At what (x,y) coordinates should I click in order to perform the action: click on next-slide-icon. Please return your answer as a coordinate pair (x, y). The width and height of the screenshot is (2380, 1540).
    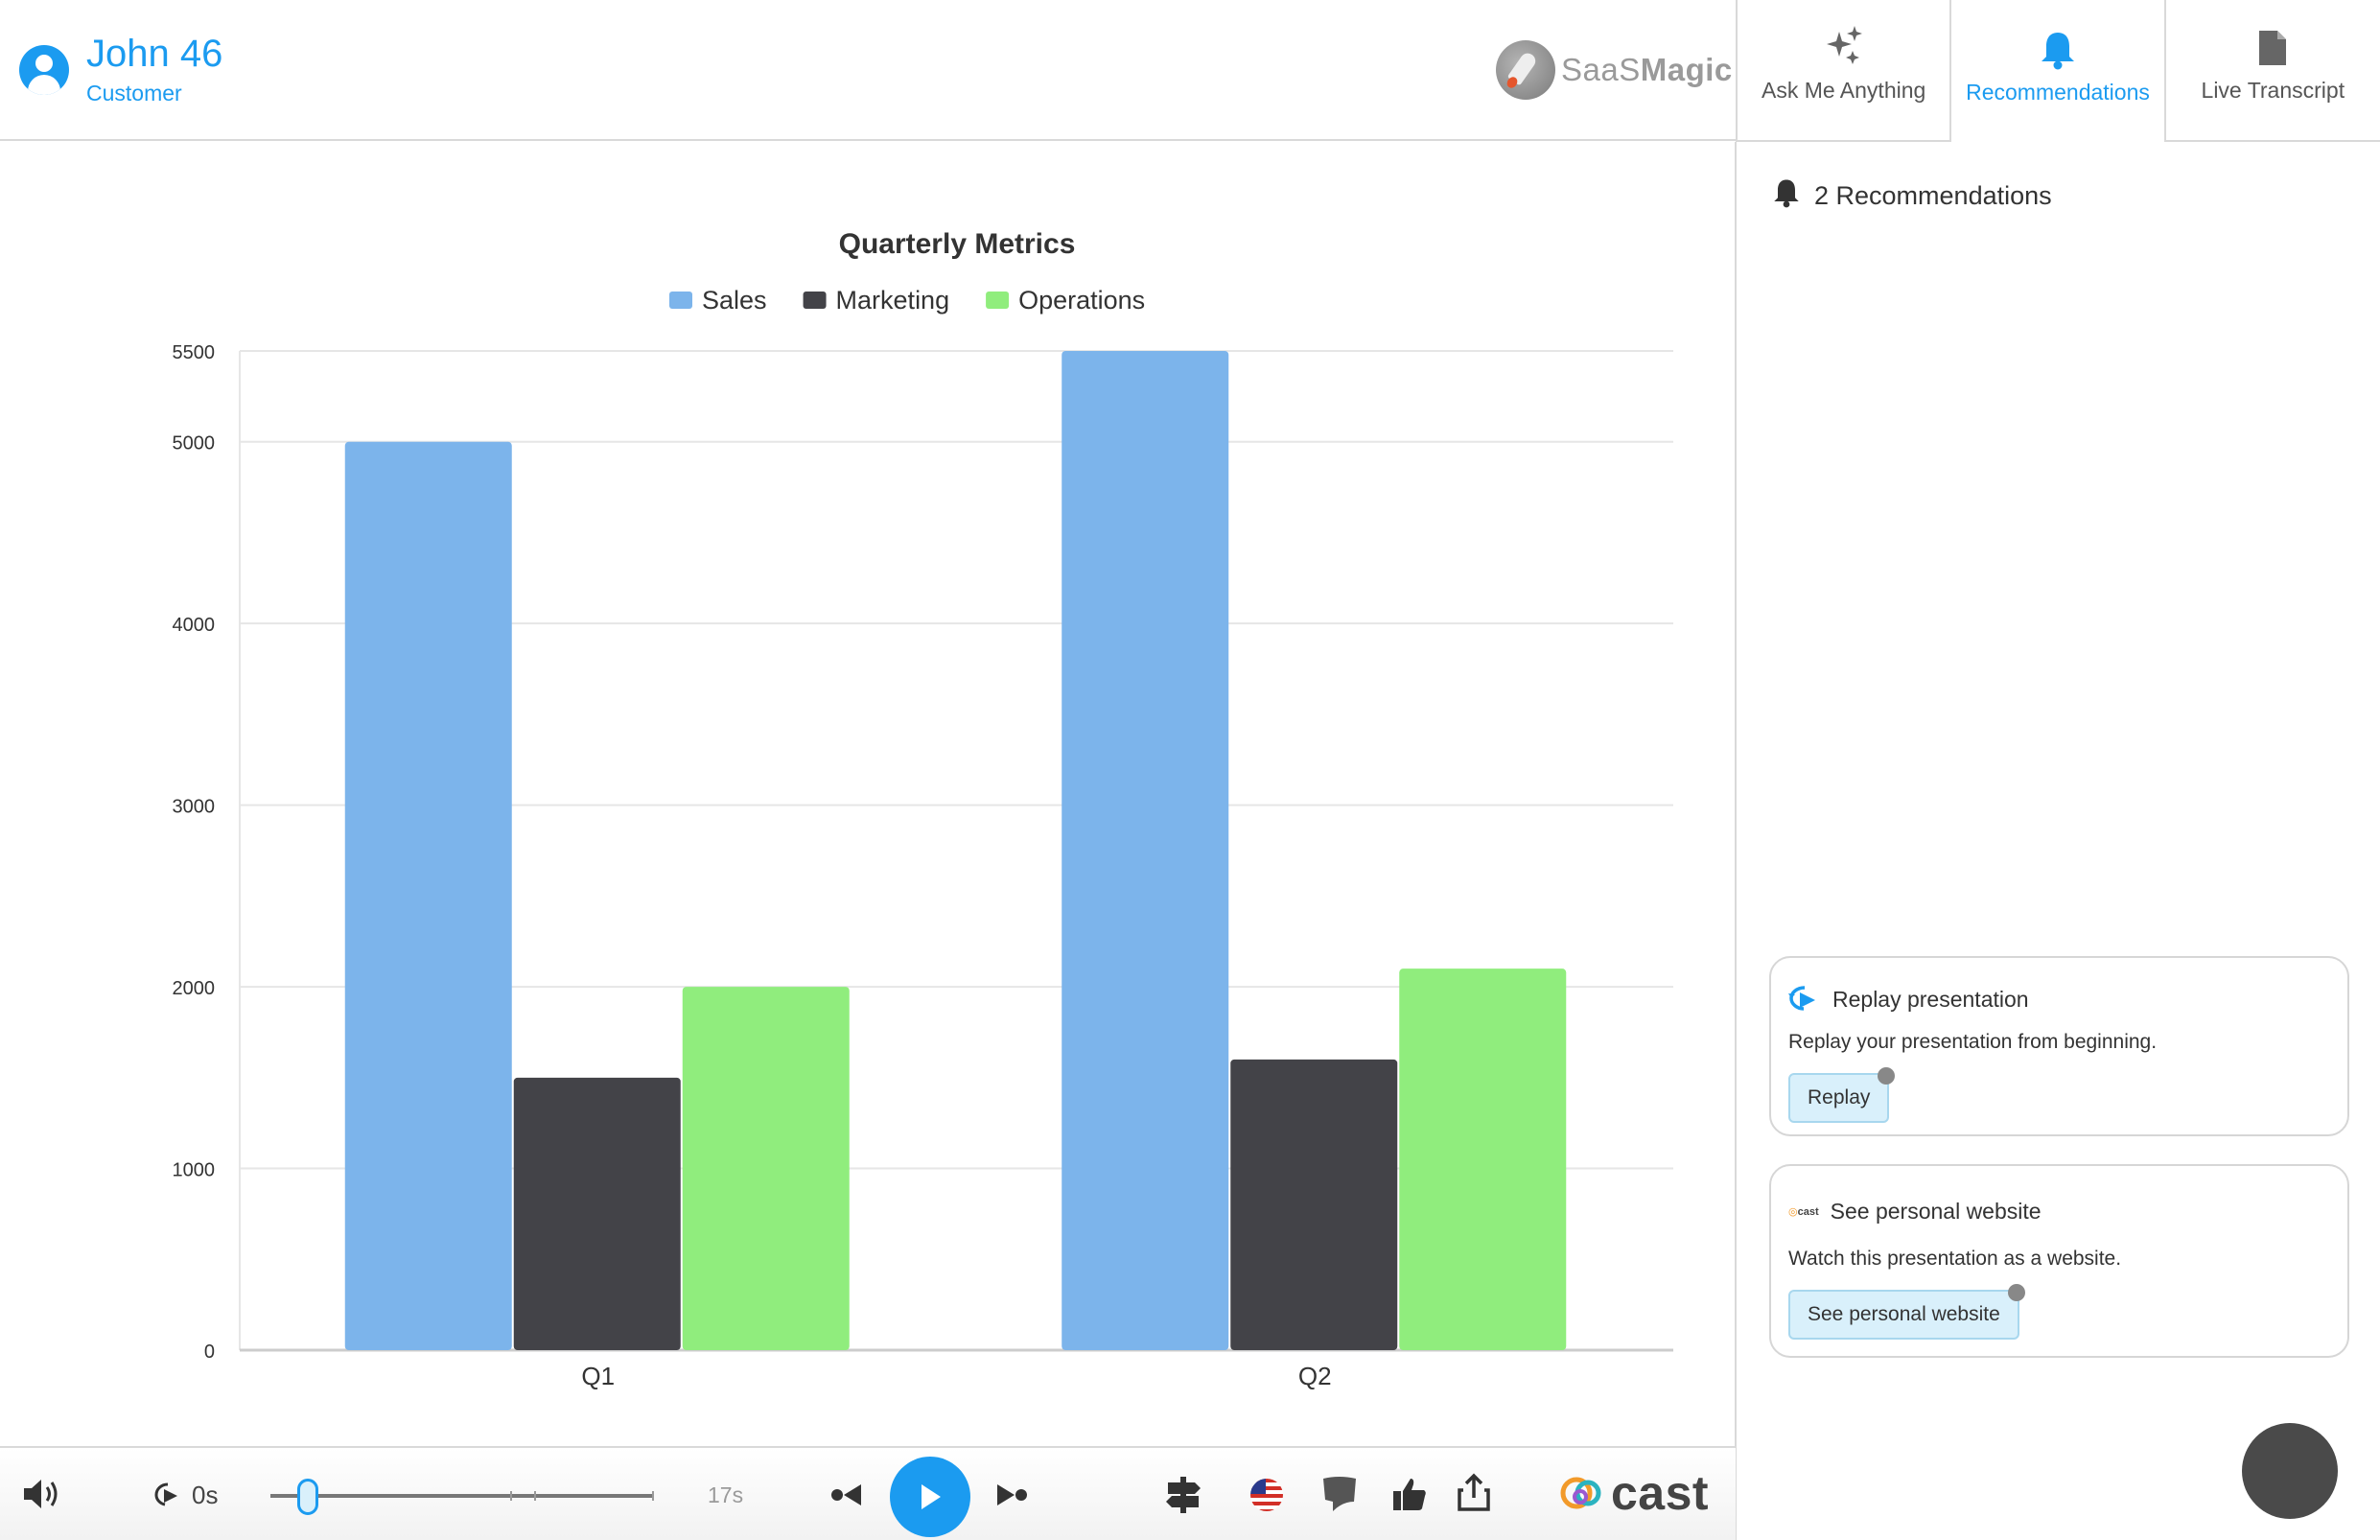
    Looking at the image, I should click on (1010, 1494).